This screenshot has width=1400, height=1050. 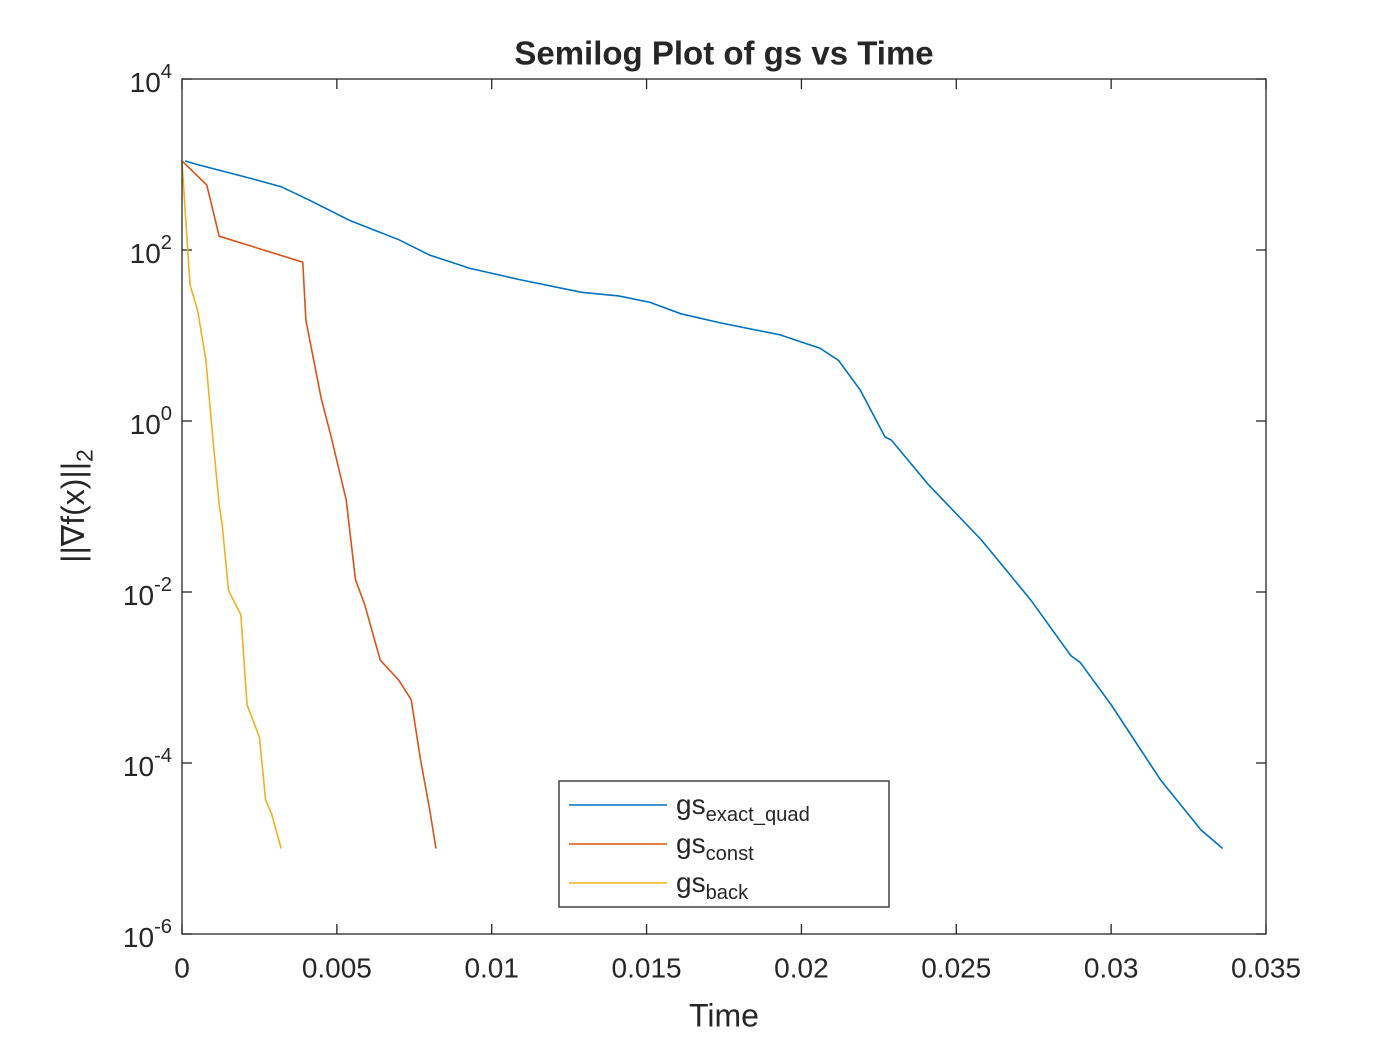 What do you see at coordinates (182, 967) in the screenshot?
I see `x-tick-label: 0` at bounding box center [182, 967].